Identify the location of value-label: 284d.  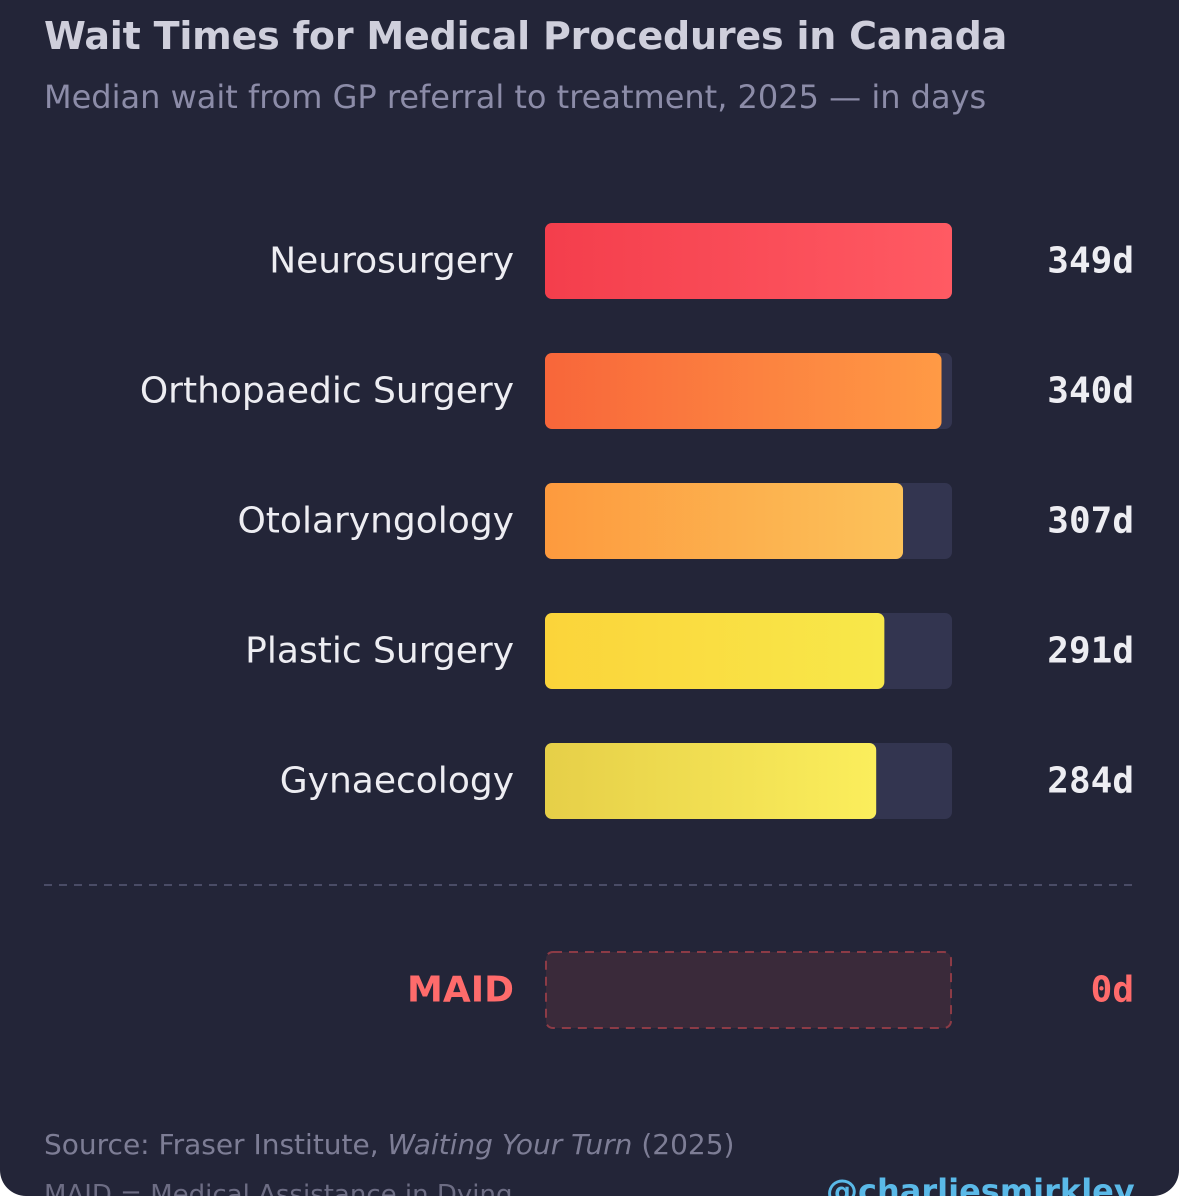
(1090, 781).